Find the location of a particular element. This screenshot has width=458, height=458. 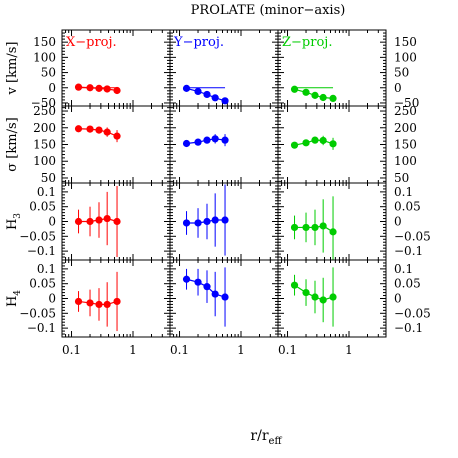

y-tick-label-left: −0.05 is located at coordinates (37, 313).